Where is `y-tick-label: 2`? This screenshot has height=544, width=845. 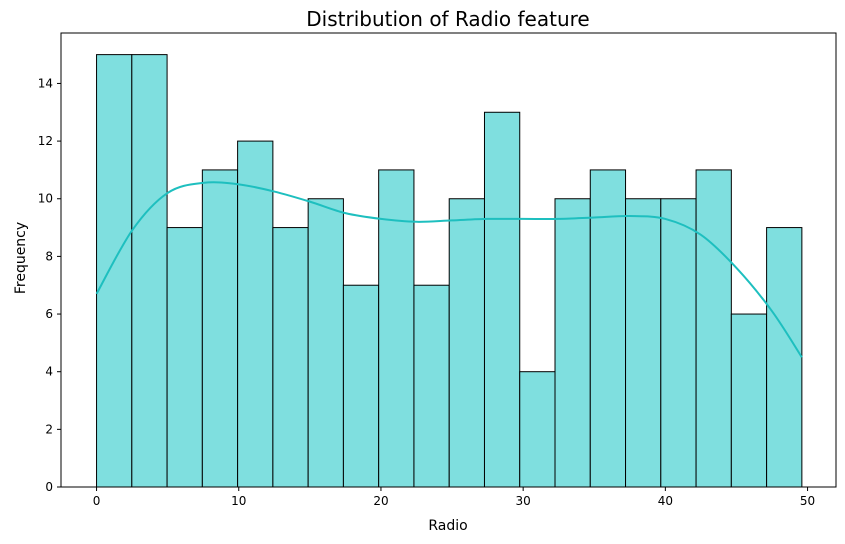
y-tick-label: 2 is located at coordinates (49, 429).